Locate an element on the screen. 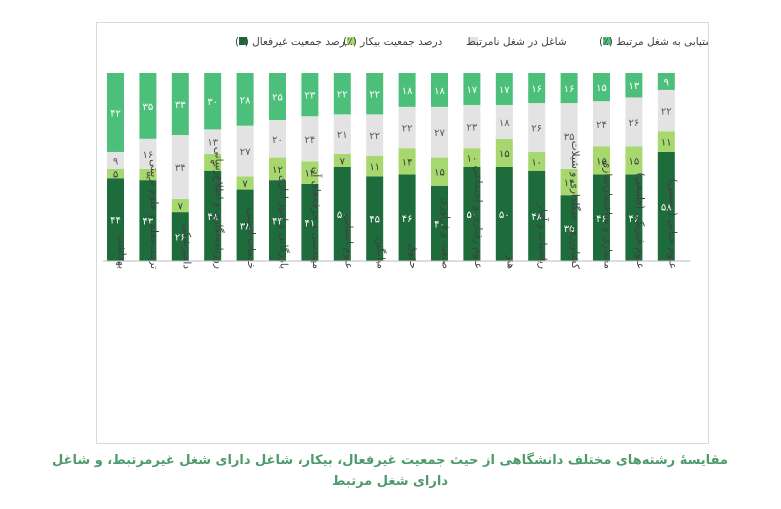 The height and width of the screenshot is (509, 781). data-label-unrelated-15: ۳۵ is located at coordinates (569, 137).